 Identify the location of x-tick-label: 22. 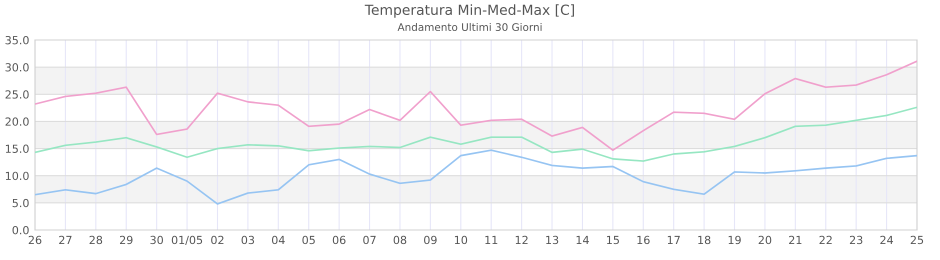
(826, 240).